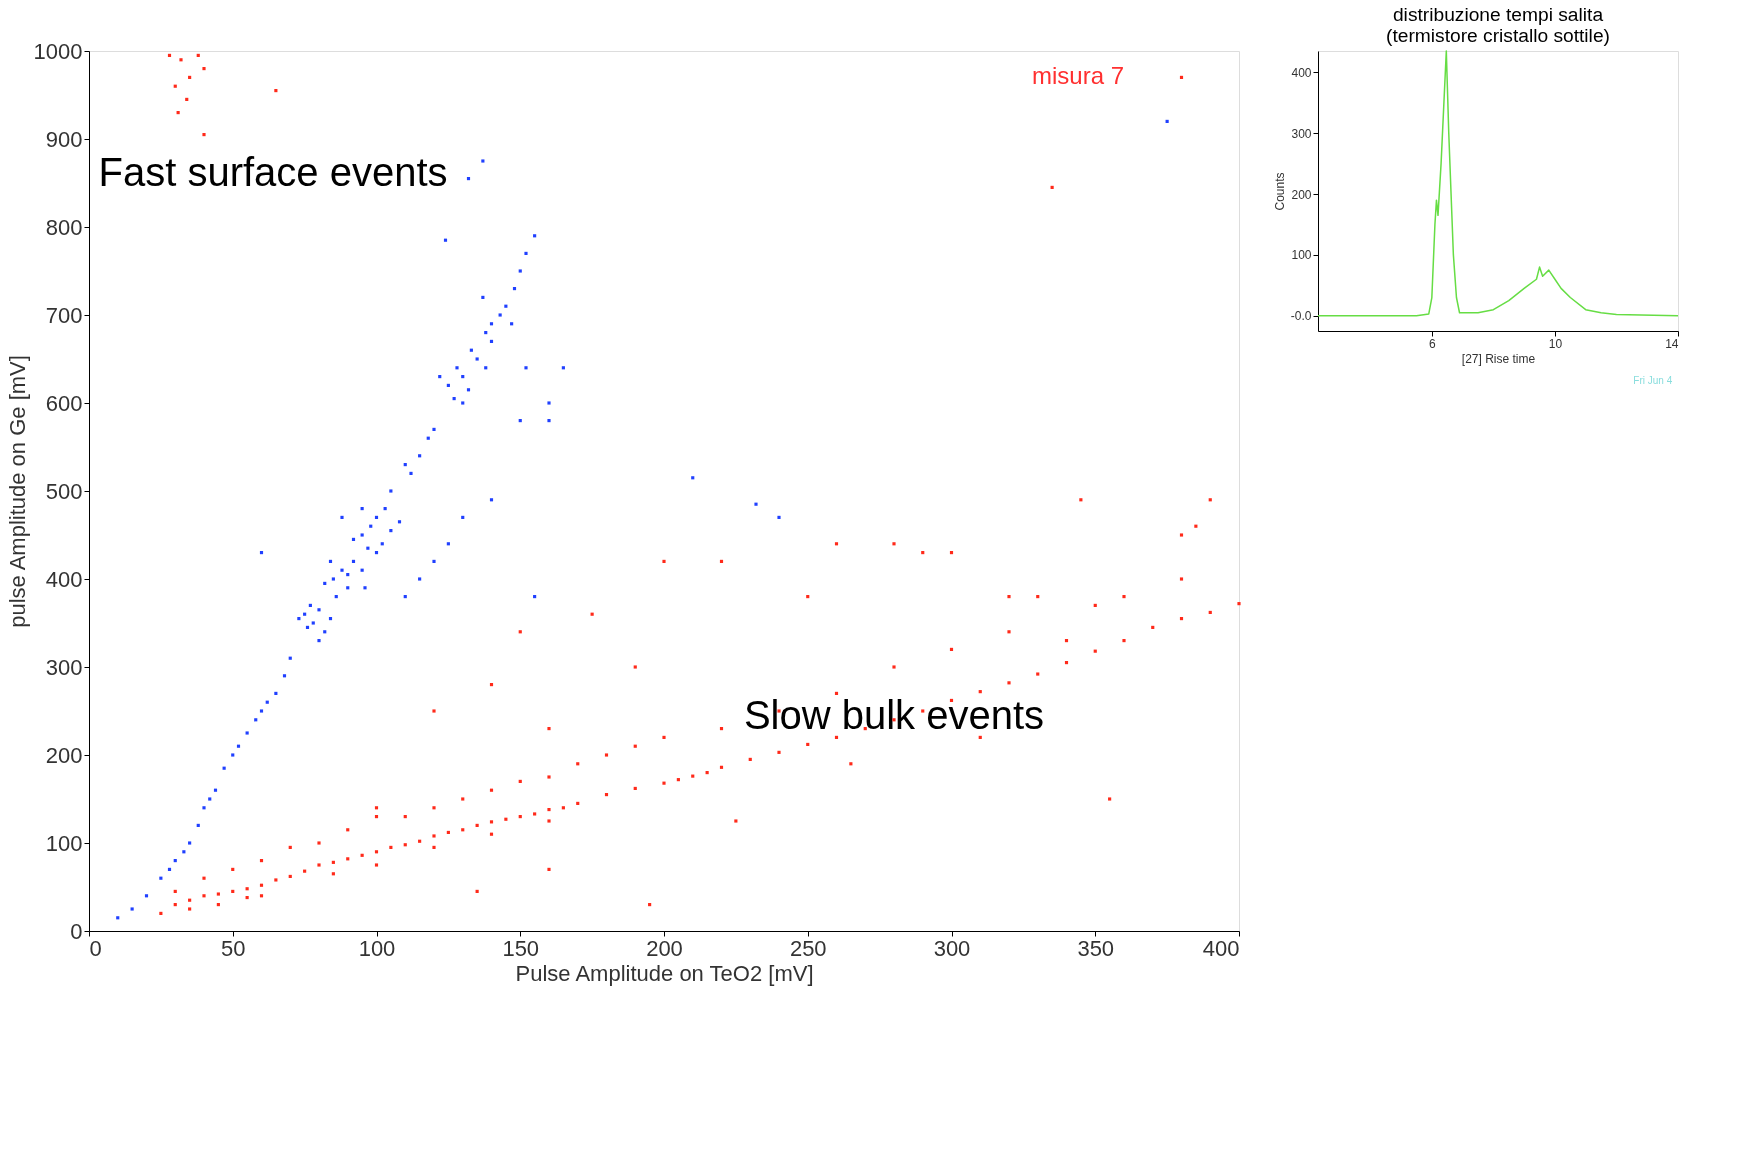 The width and height of the screenshot is (1758, 1151). I want to click on y-tick-label: 1000, so click(58, 51).